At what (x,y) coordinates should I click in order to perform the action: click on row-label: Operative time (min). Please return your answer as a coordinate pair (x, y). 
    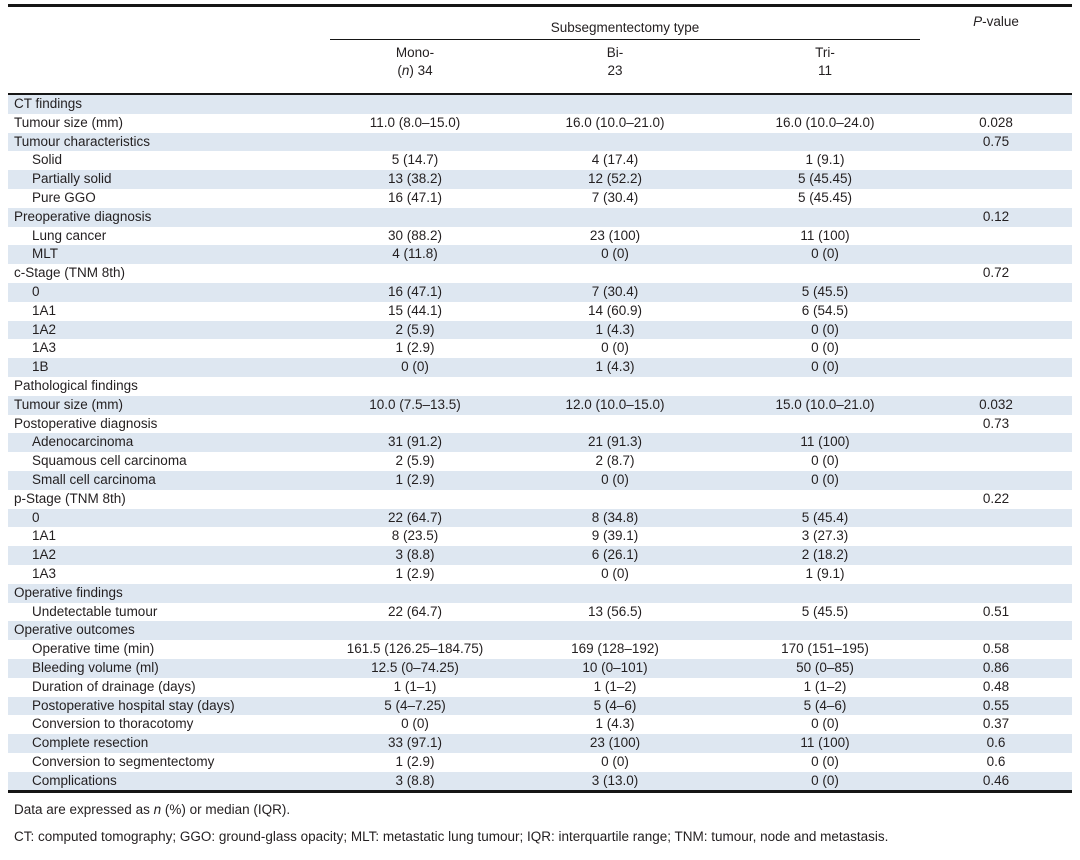
    Looking at the image, I should click on (93, 649).